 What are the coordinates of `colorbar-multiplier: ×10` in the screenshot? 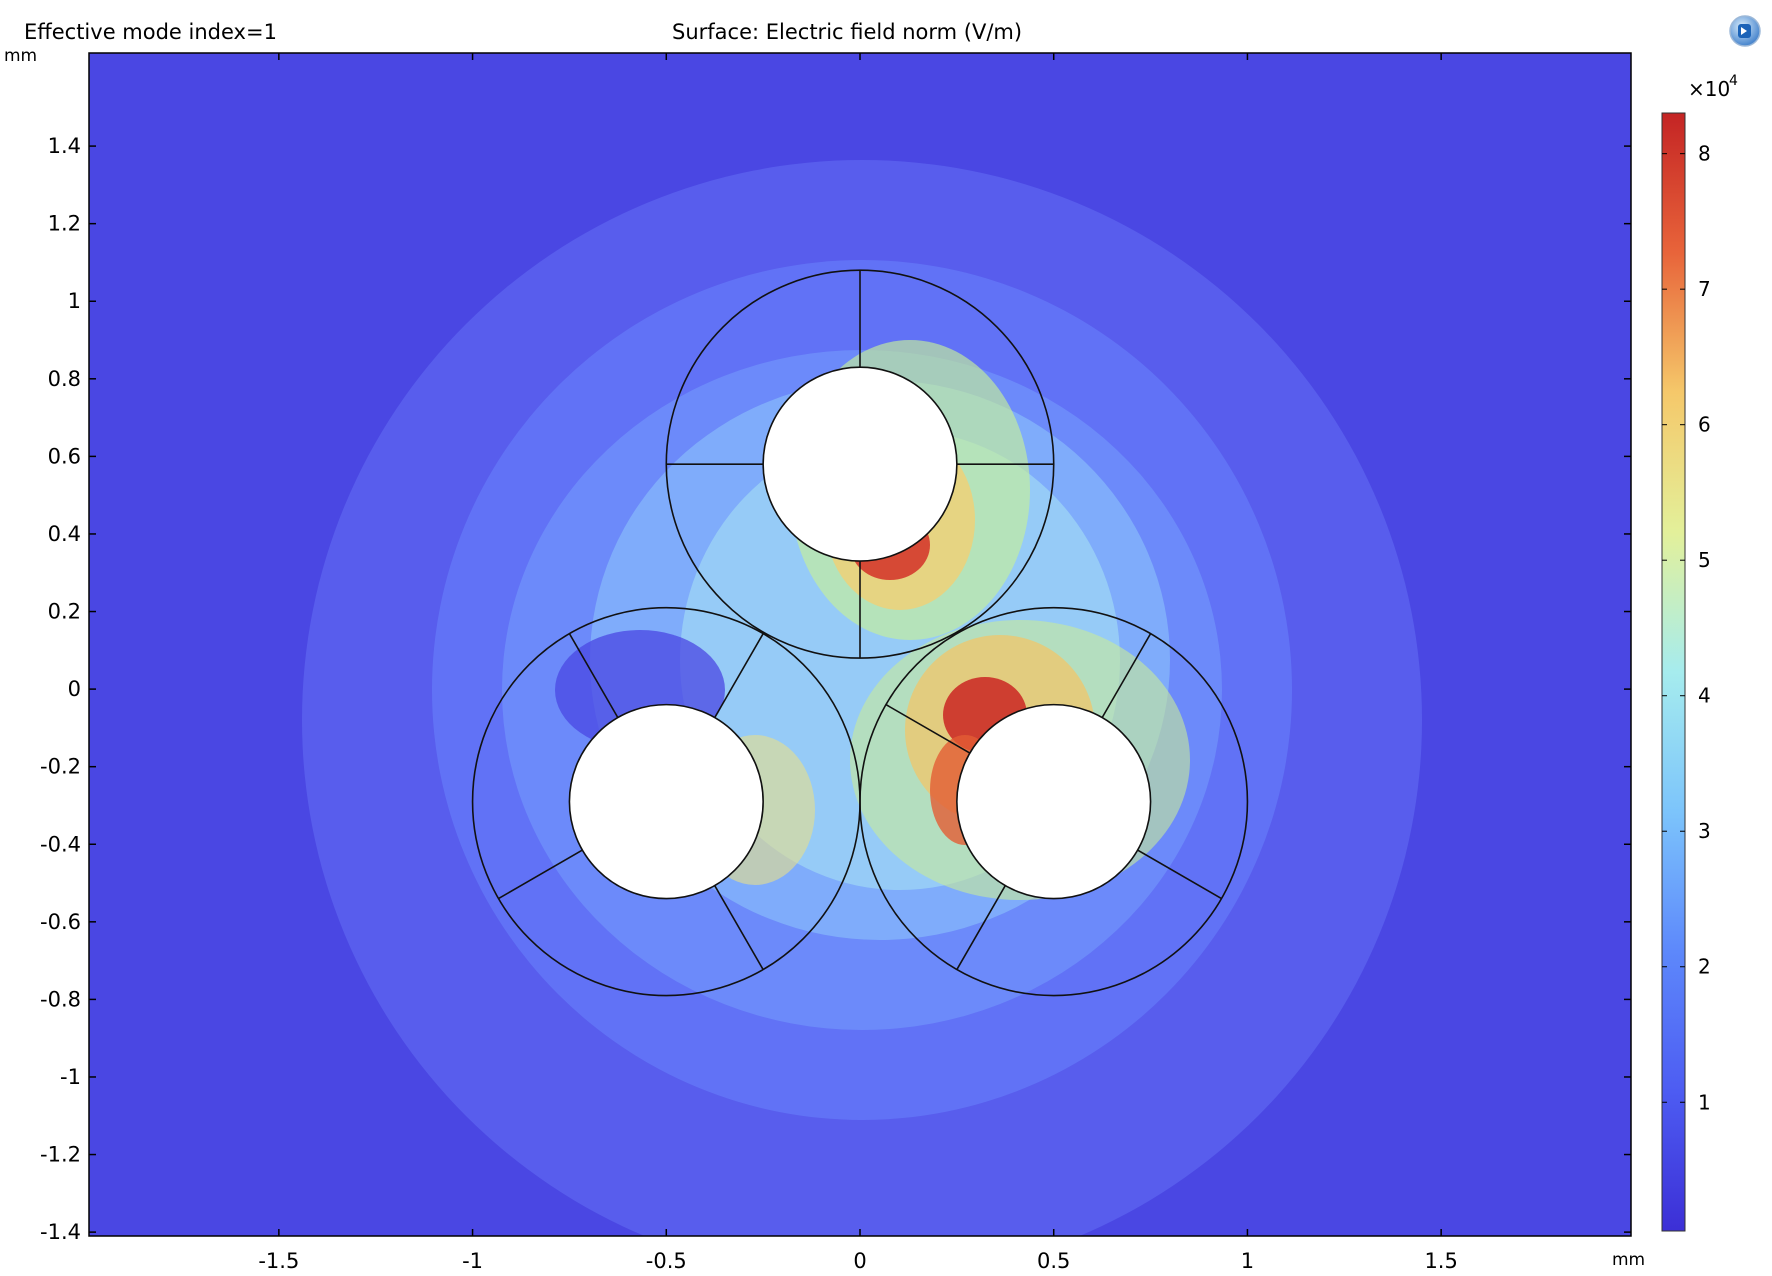 It's located at (1709, 89).